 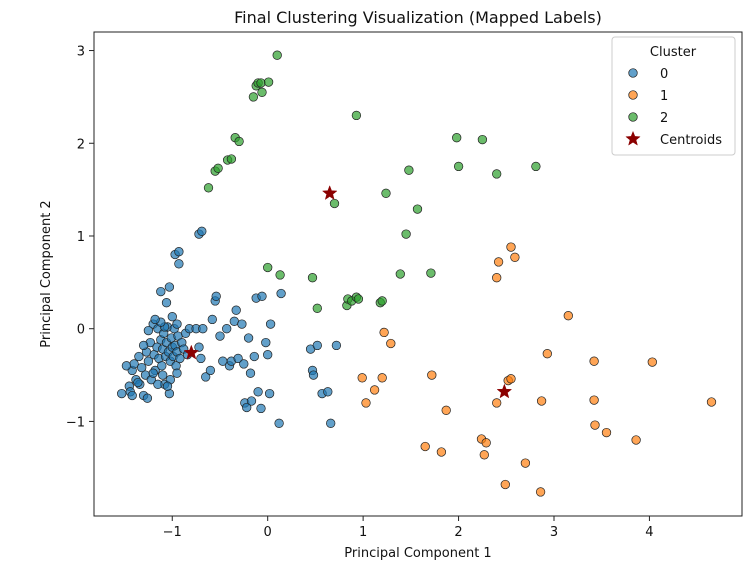 I want to click on x-axis: −1 0 1 2 3 4, so click(x=408, y=528).